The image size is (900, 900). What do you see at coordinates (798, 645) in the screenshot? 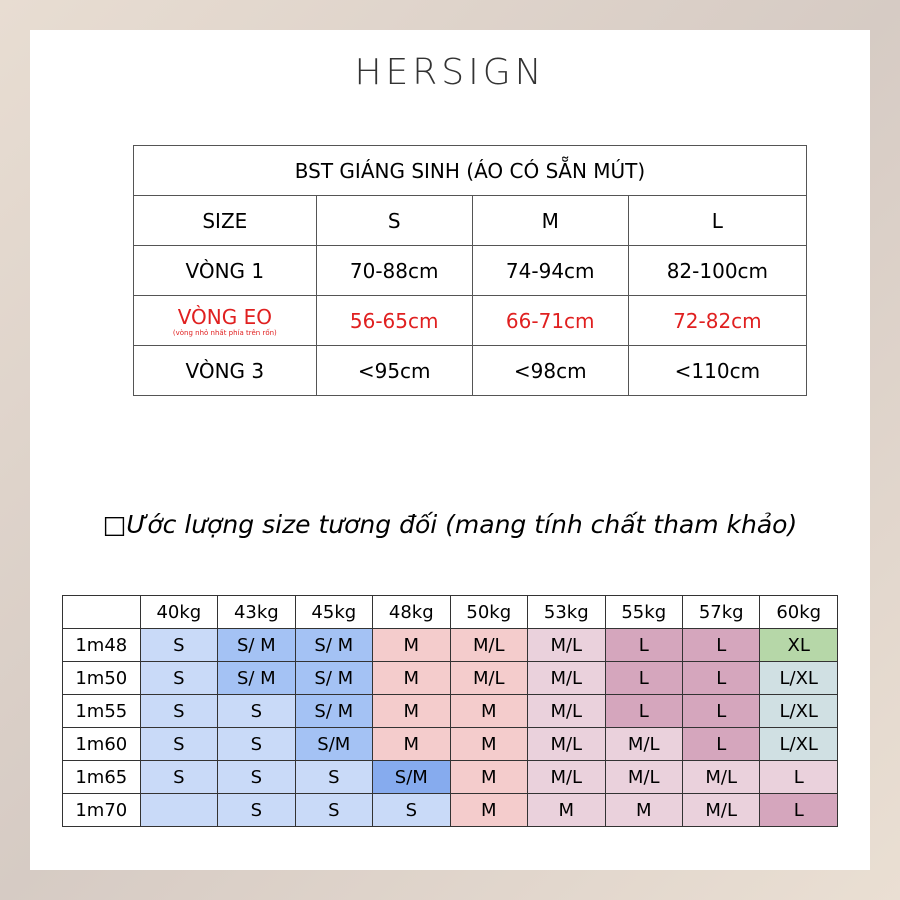
I see `size-cell: XL` at bounding box center [798, 645].